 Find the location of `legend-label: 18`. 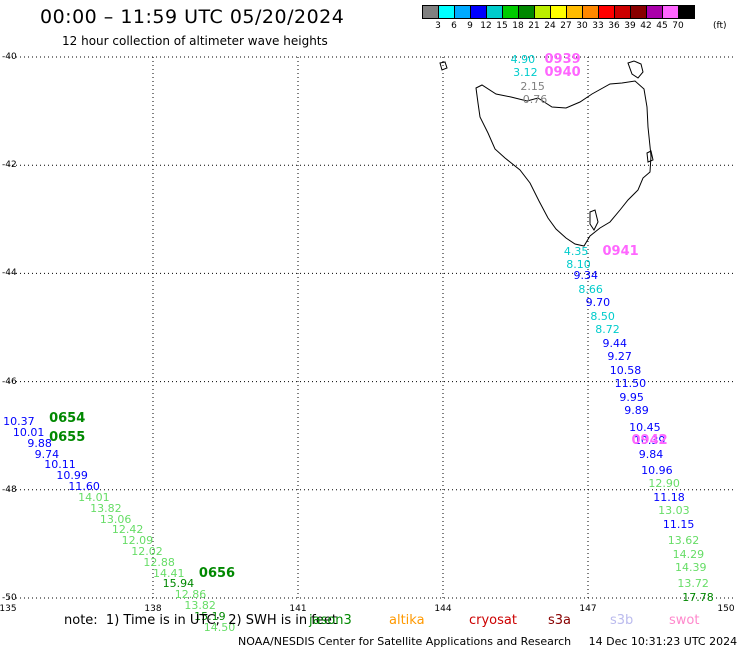

legend-label: 18 is located at coordinates (518, 26).